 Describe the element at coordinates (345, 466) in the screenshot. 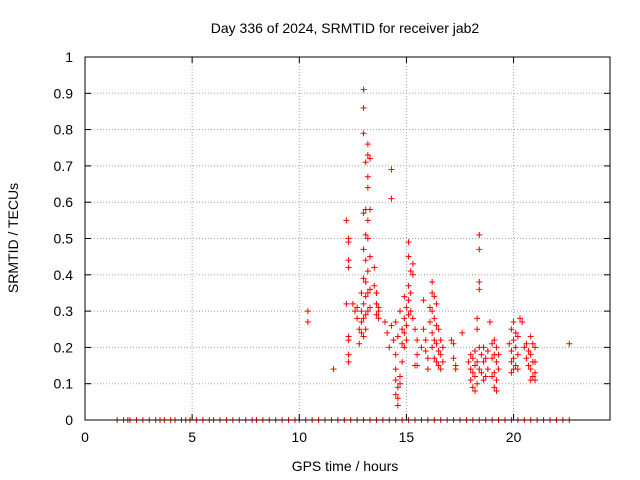

I see `x-axis-label: GPS time / hours` at that location.